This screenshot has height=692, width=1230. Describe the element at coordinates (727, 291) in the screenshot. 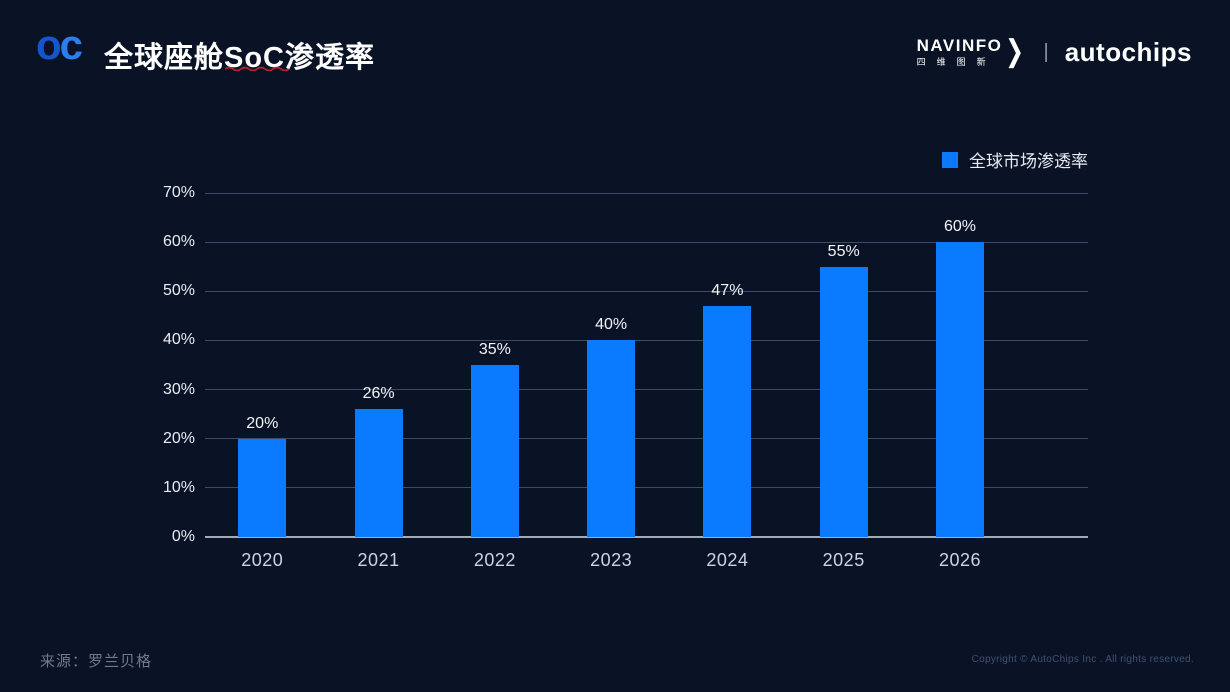

I see `bar-value-label: 47%` at that location.